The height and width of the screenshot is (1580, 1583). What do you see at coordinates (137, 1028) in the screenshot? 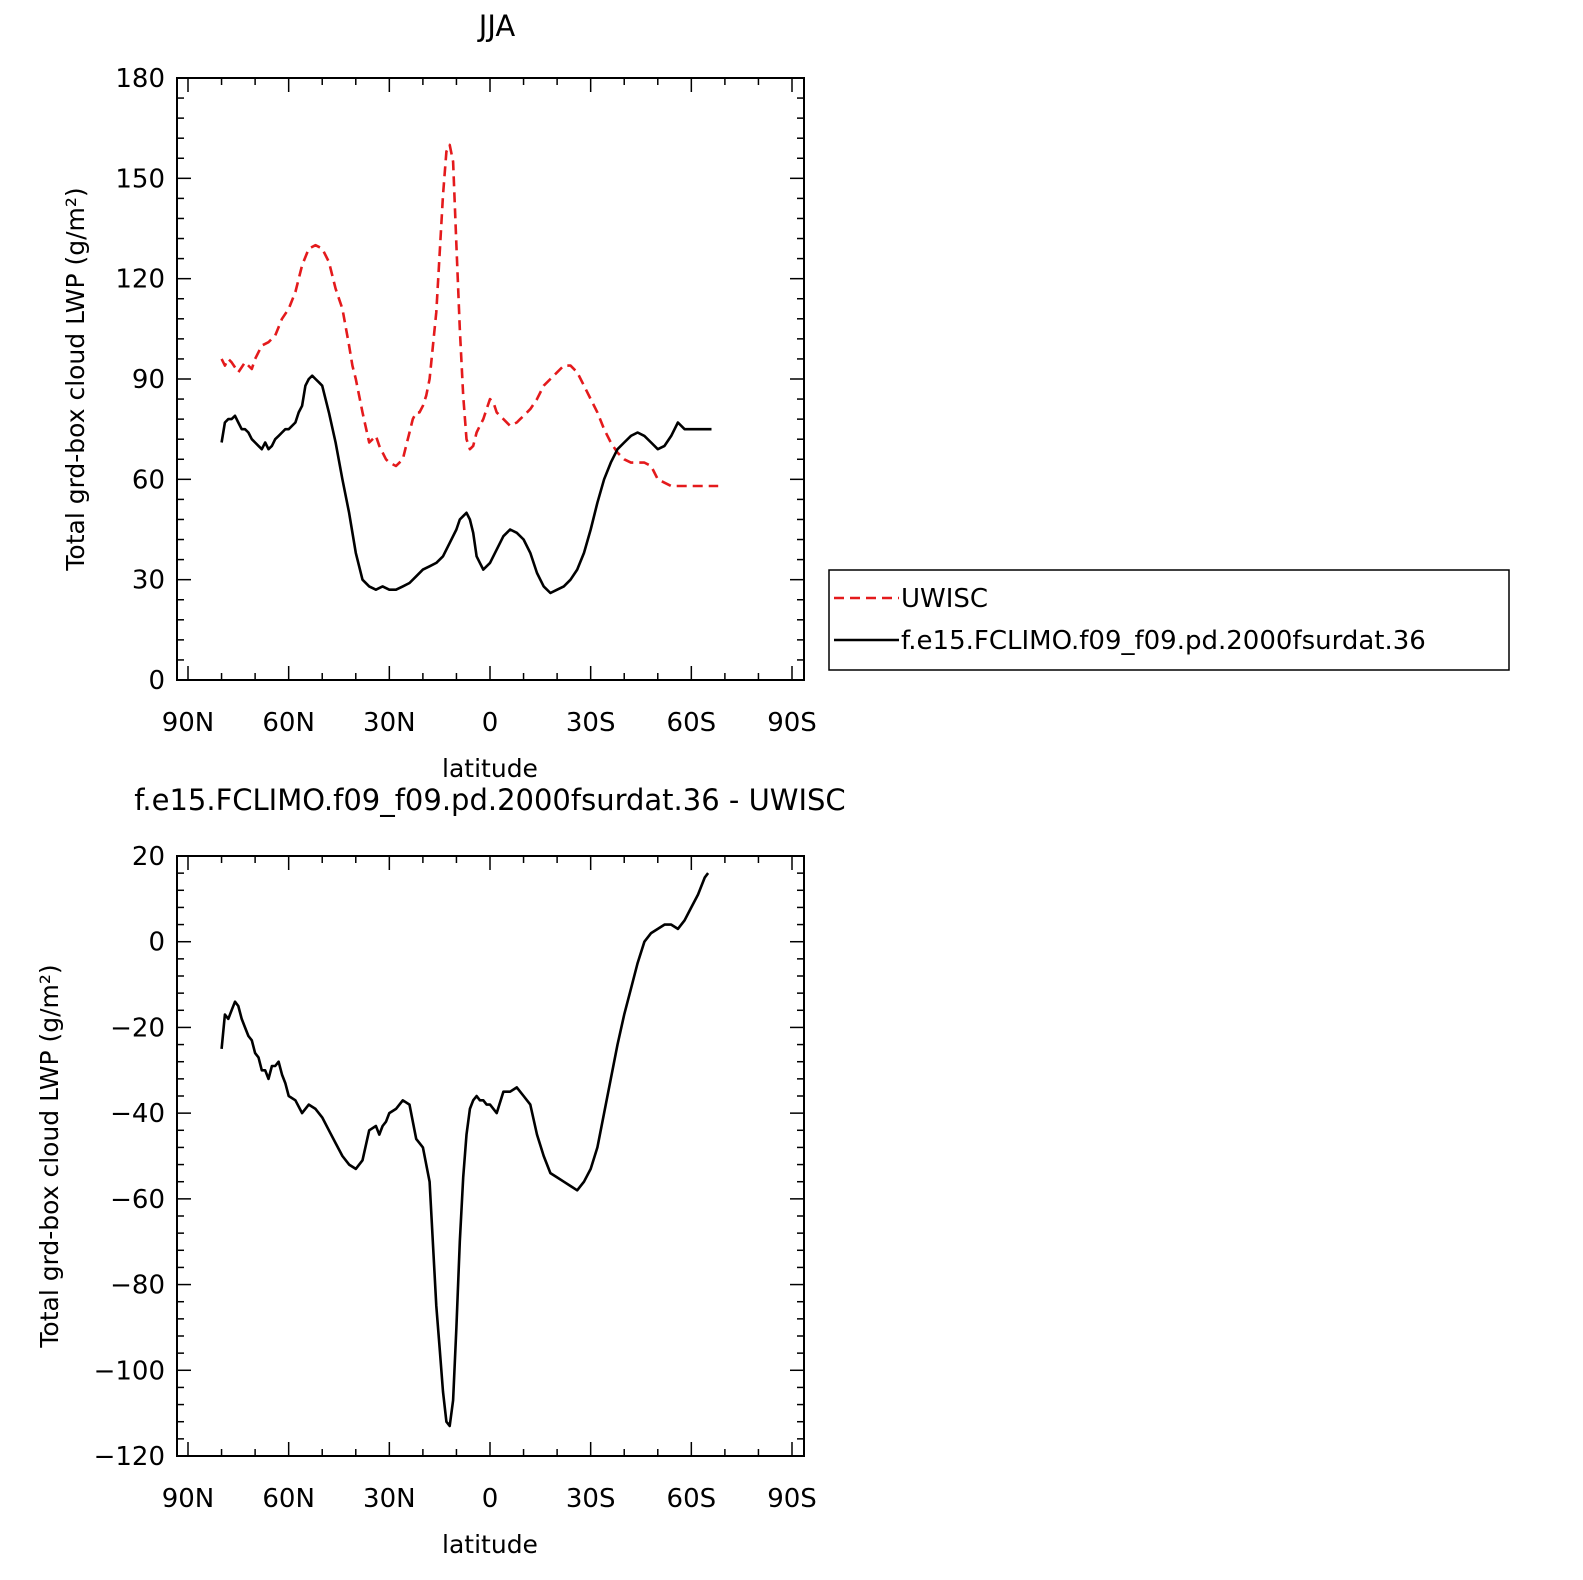
I see `y-tick-label: −20` at bounding box center [137, 1028].